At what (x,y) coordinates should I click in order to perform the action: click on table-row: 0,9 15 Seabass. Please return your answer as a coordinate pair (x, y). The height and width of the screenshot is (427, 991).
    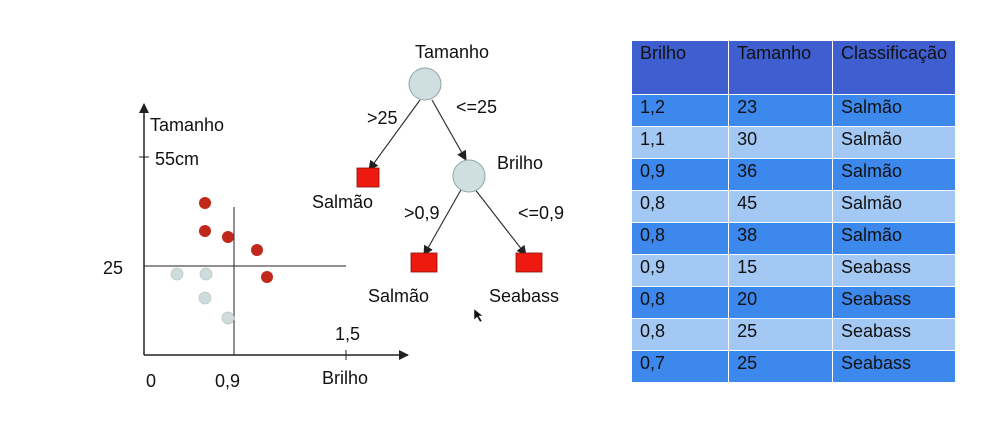
    Looking at the image, I should click on (793, 270).